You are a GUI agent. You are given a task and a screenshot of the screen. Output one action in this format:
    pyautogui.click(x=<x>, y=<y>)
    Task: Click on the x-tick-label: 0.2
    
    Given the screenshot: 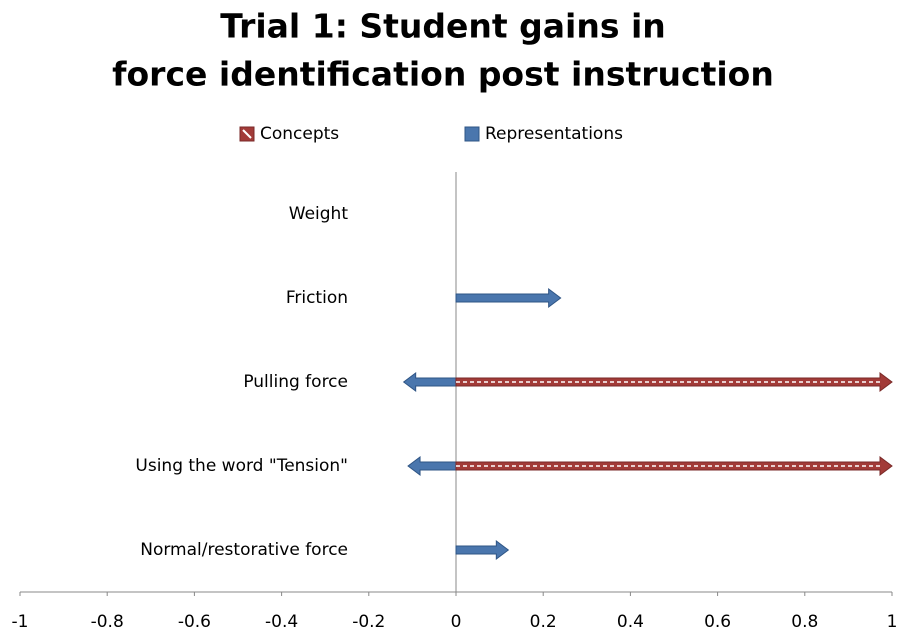 What is the action you would take?
    pyautogui.click(x=543, y=622)
    